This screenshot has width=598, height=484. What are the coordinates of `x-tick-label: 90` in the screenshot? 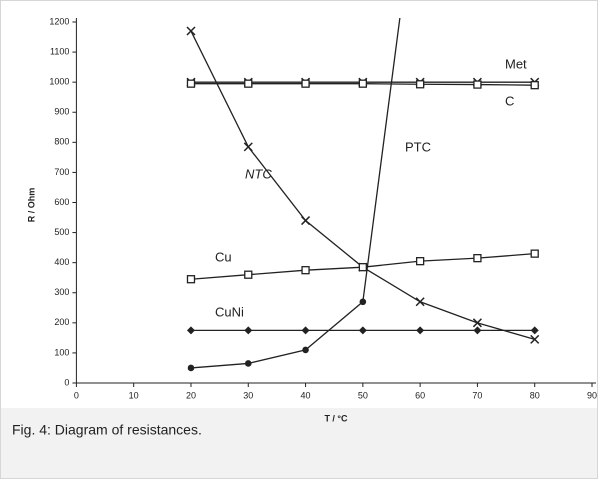 It's located at (592, 395).